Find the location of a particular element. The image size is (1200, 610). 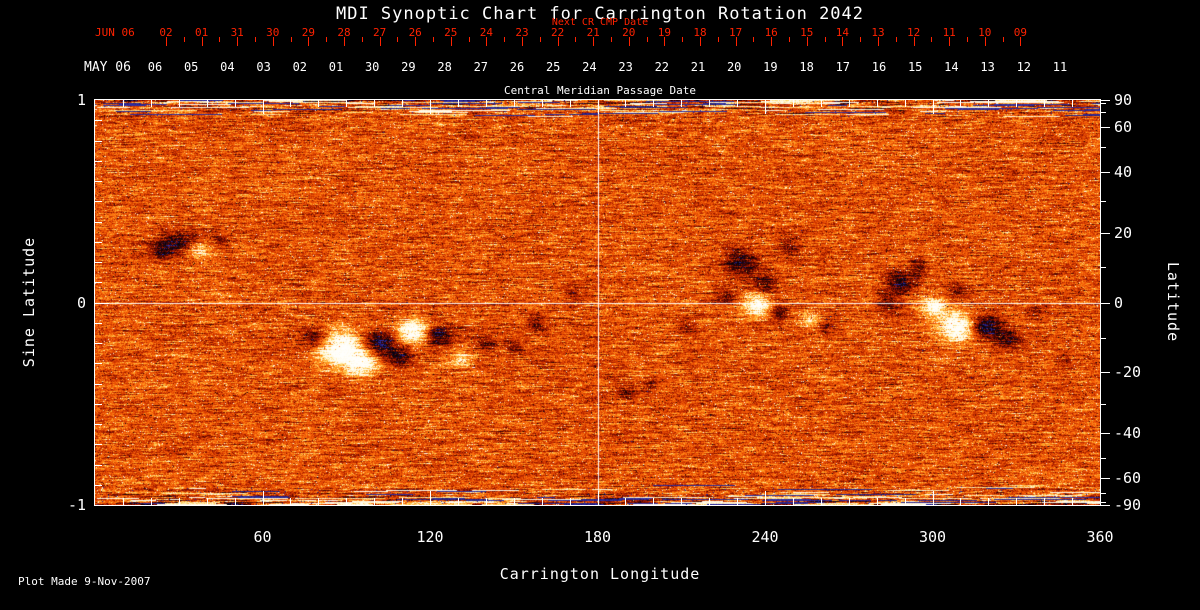

y-right-tick-label: 40 is located at coordinates (1123, 172).